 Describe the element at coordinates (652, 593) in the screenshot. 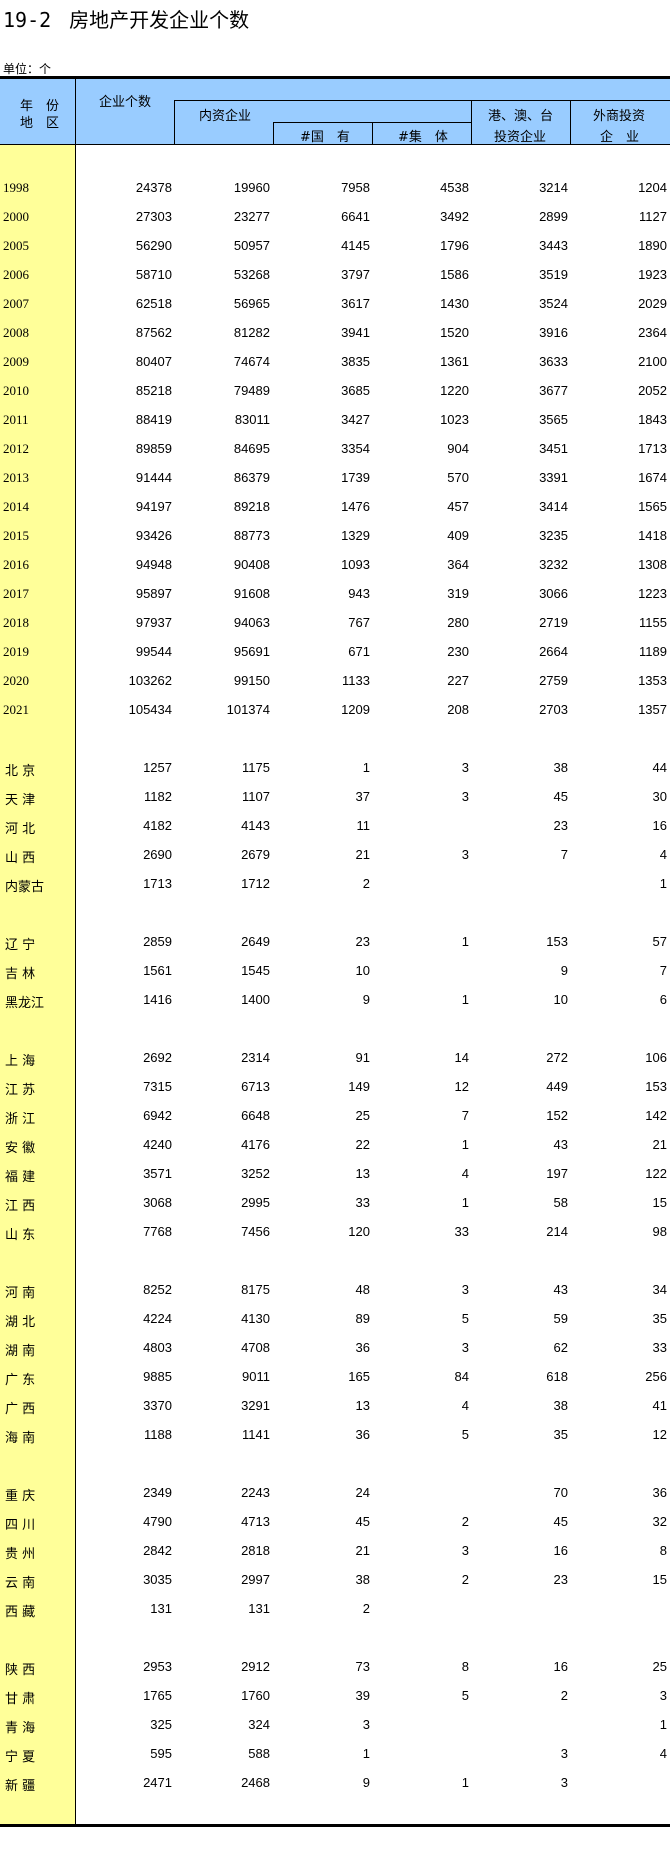

I see `cell-foreign-invested: 1223` at that location.